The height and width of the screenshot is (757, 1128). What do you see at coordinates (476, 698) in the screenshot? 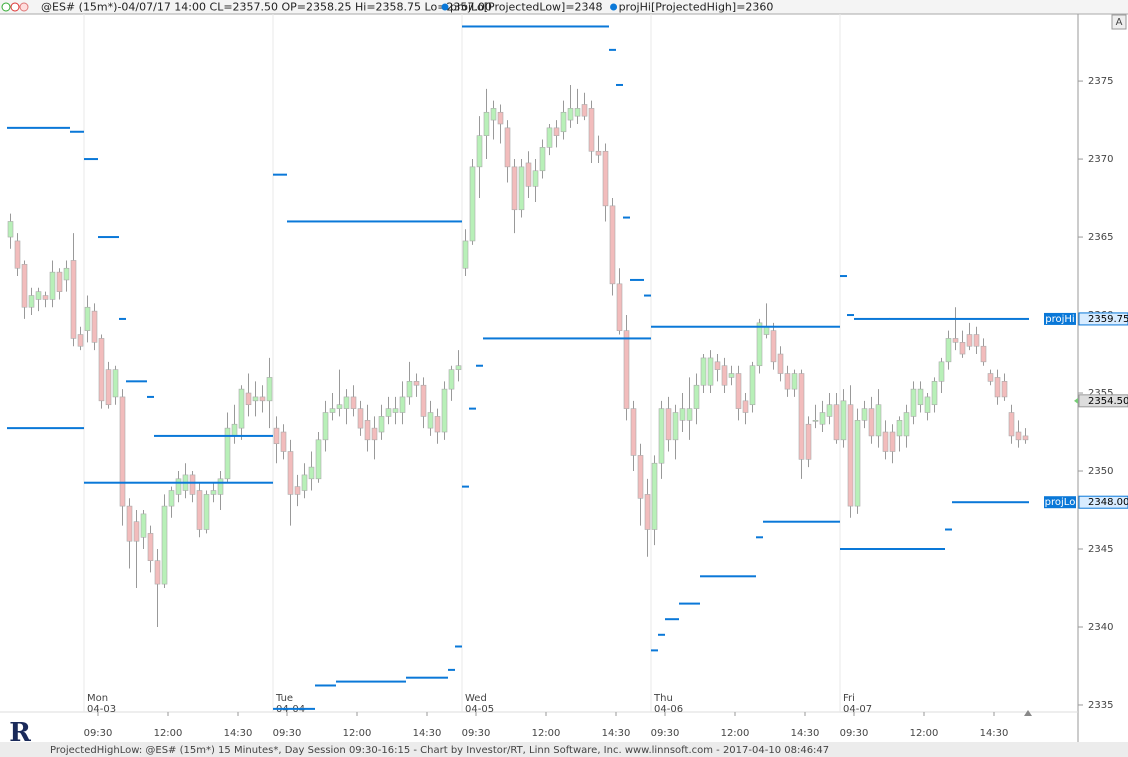
I see `day-label: Wed` at bounding box center [476, 698].